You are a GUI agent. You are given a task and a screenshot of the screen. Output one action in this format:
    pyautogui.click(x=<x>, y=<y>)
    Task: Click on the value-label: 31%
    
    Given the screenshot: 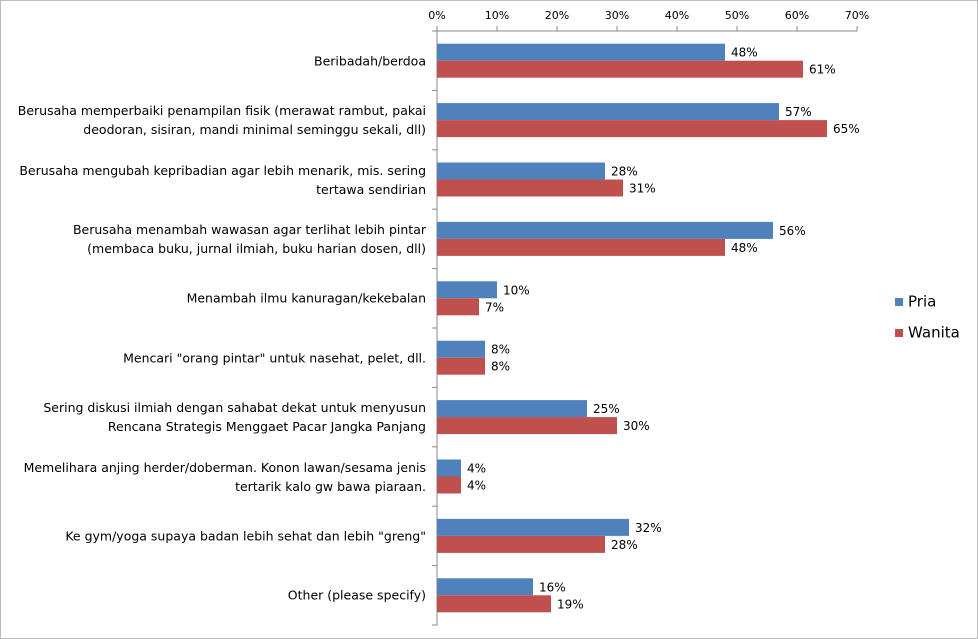 What is the action you would take?
    pyautogui.click(x=642, y=189)
    